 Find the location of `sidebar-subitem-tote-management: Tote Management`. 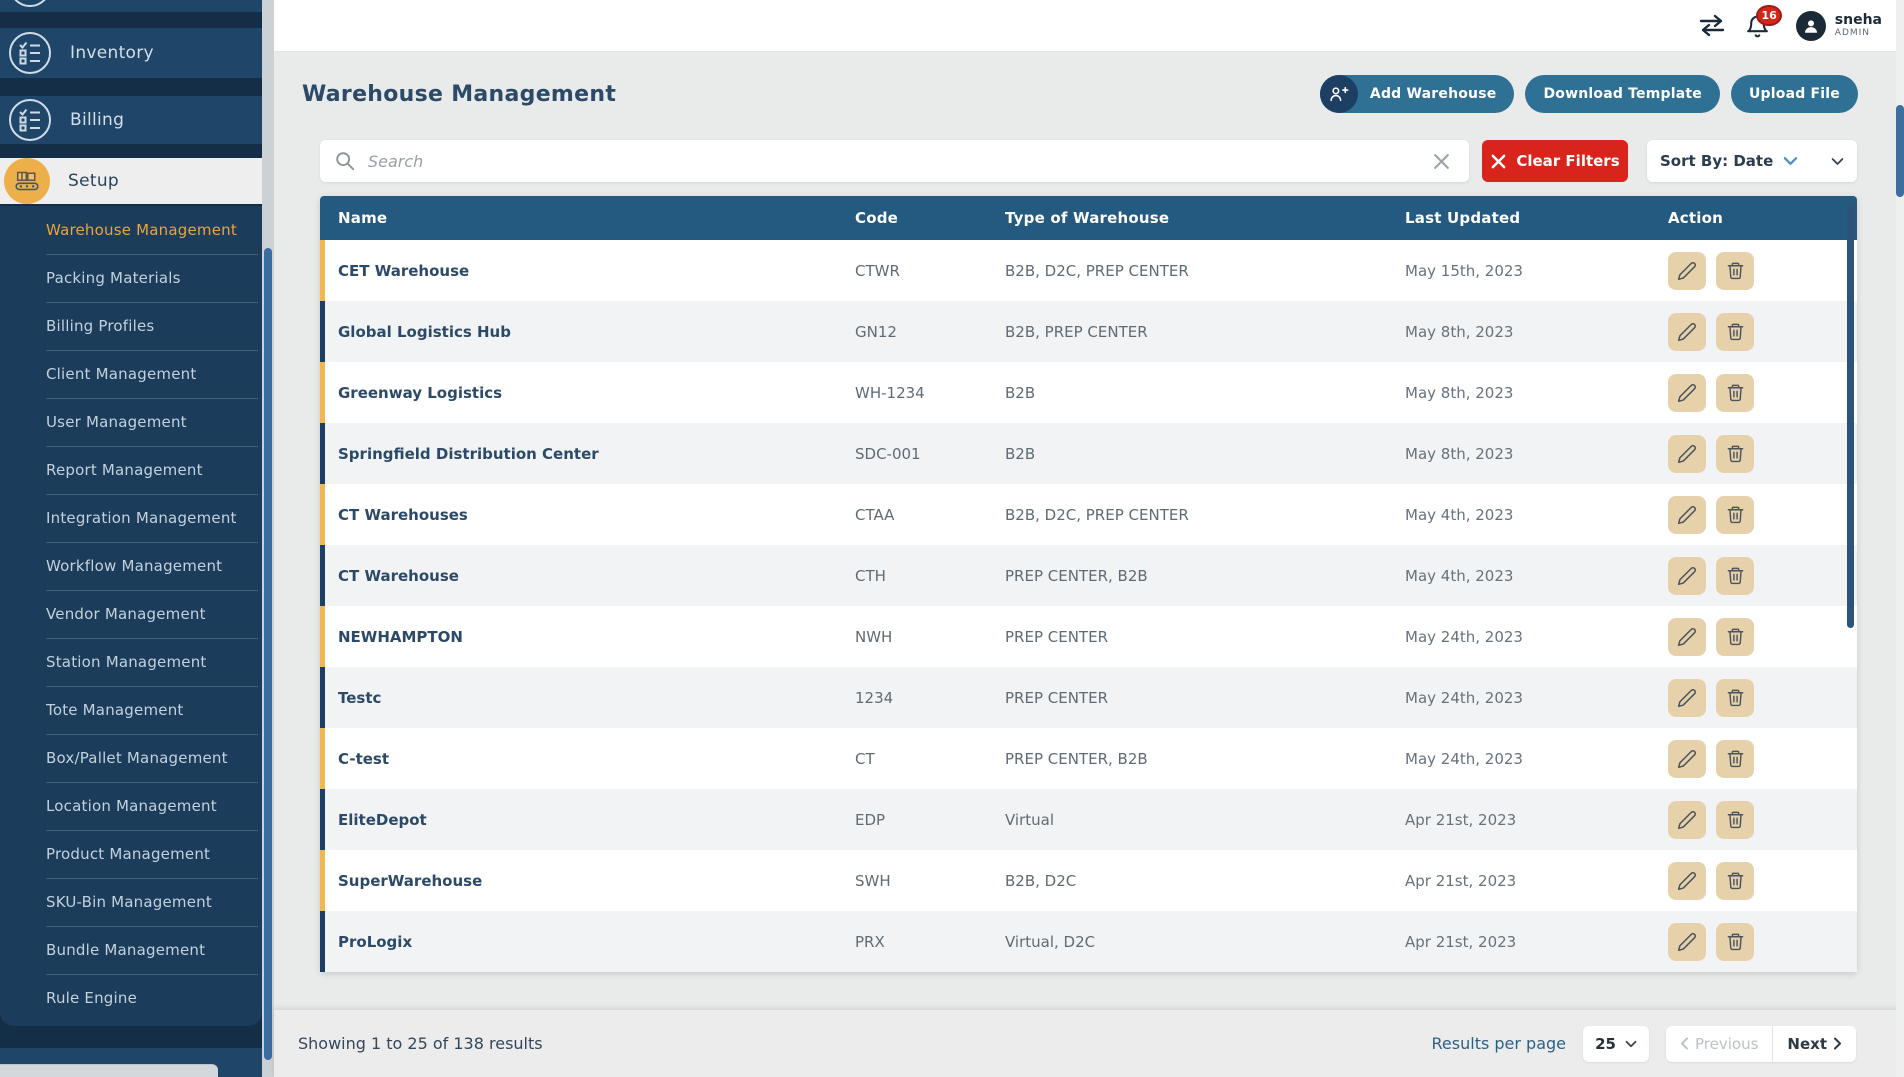

sidebar-subitem-tote-management: Tote Management is located at coordinates (131, 710).